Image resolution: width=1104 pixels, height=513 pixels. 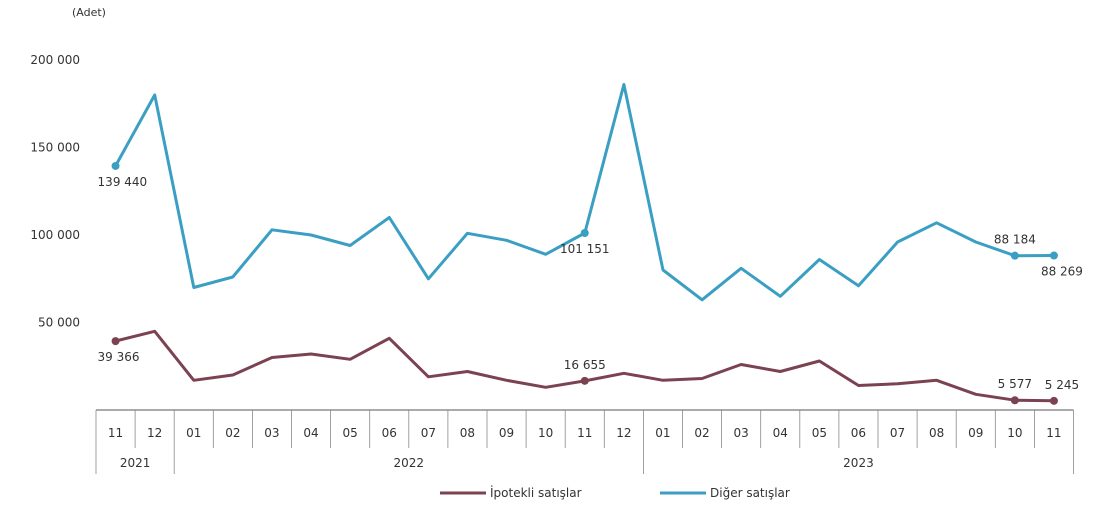 What do you see at coordinates (1015, 240) in the screenshot?
I see `data-label: 88 184` at bounding box center [1015, 240].